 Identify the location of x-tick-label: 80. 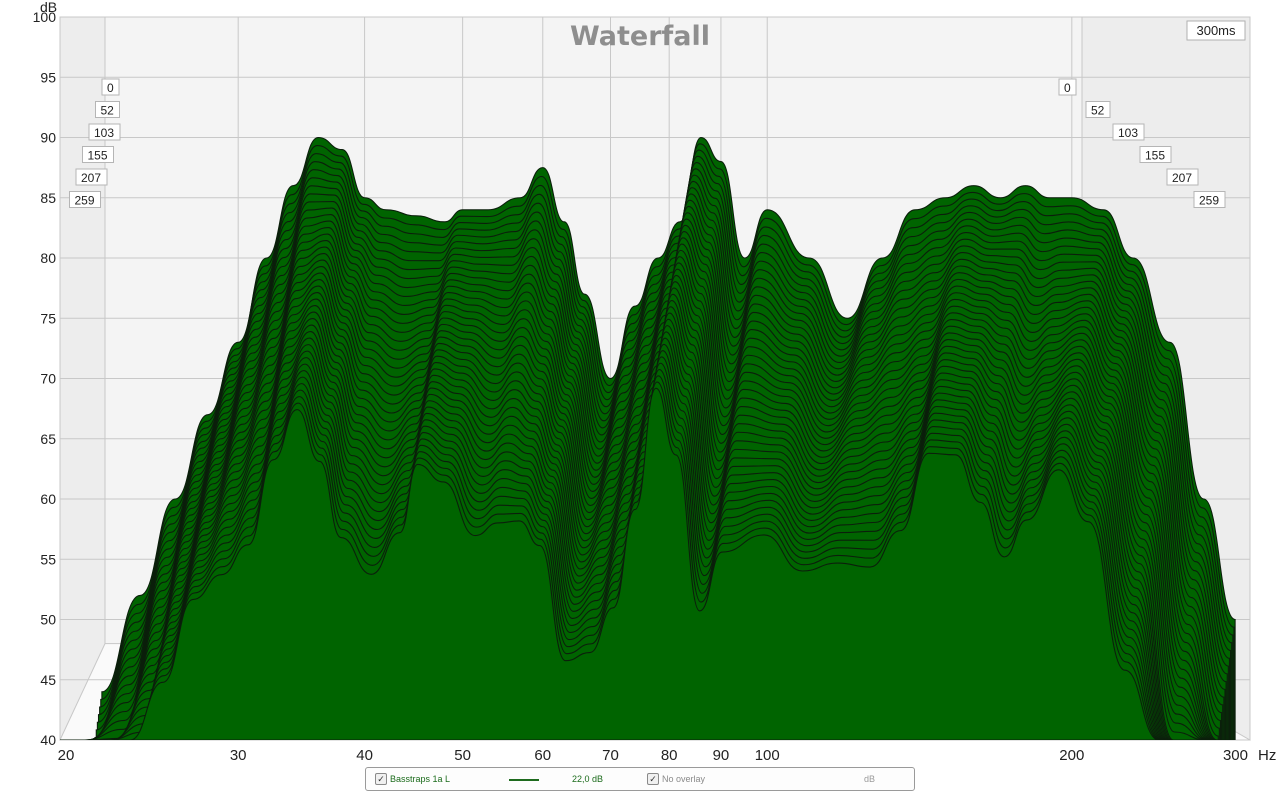
(669, 755).